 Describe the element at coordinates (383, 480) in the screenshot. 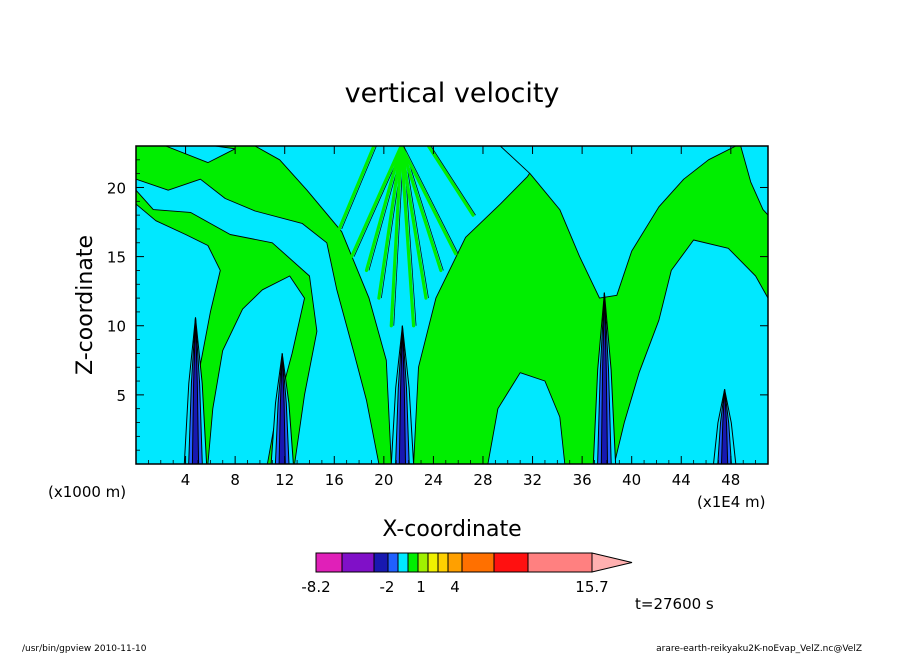

I see `x-tick-label: 20` at that location.